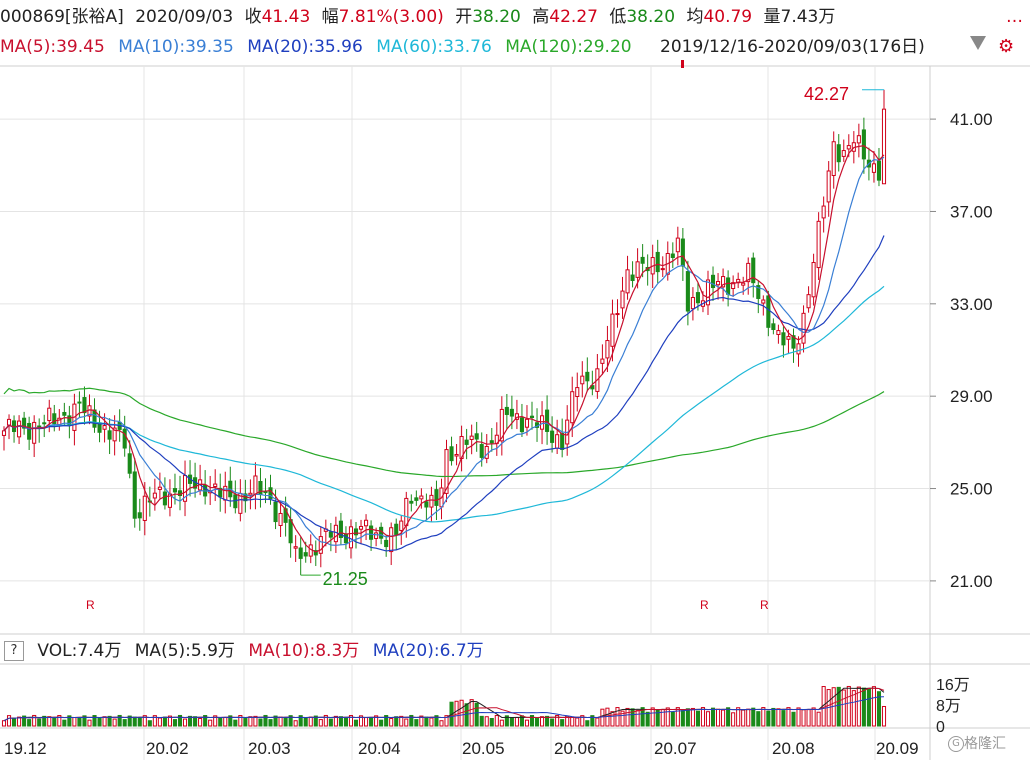 This screenshot has width=1030, height=760. Describe the element at coordinates (675, 748) in the screenshot. I see `x-tick-label: 20.07` at that location.